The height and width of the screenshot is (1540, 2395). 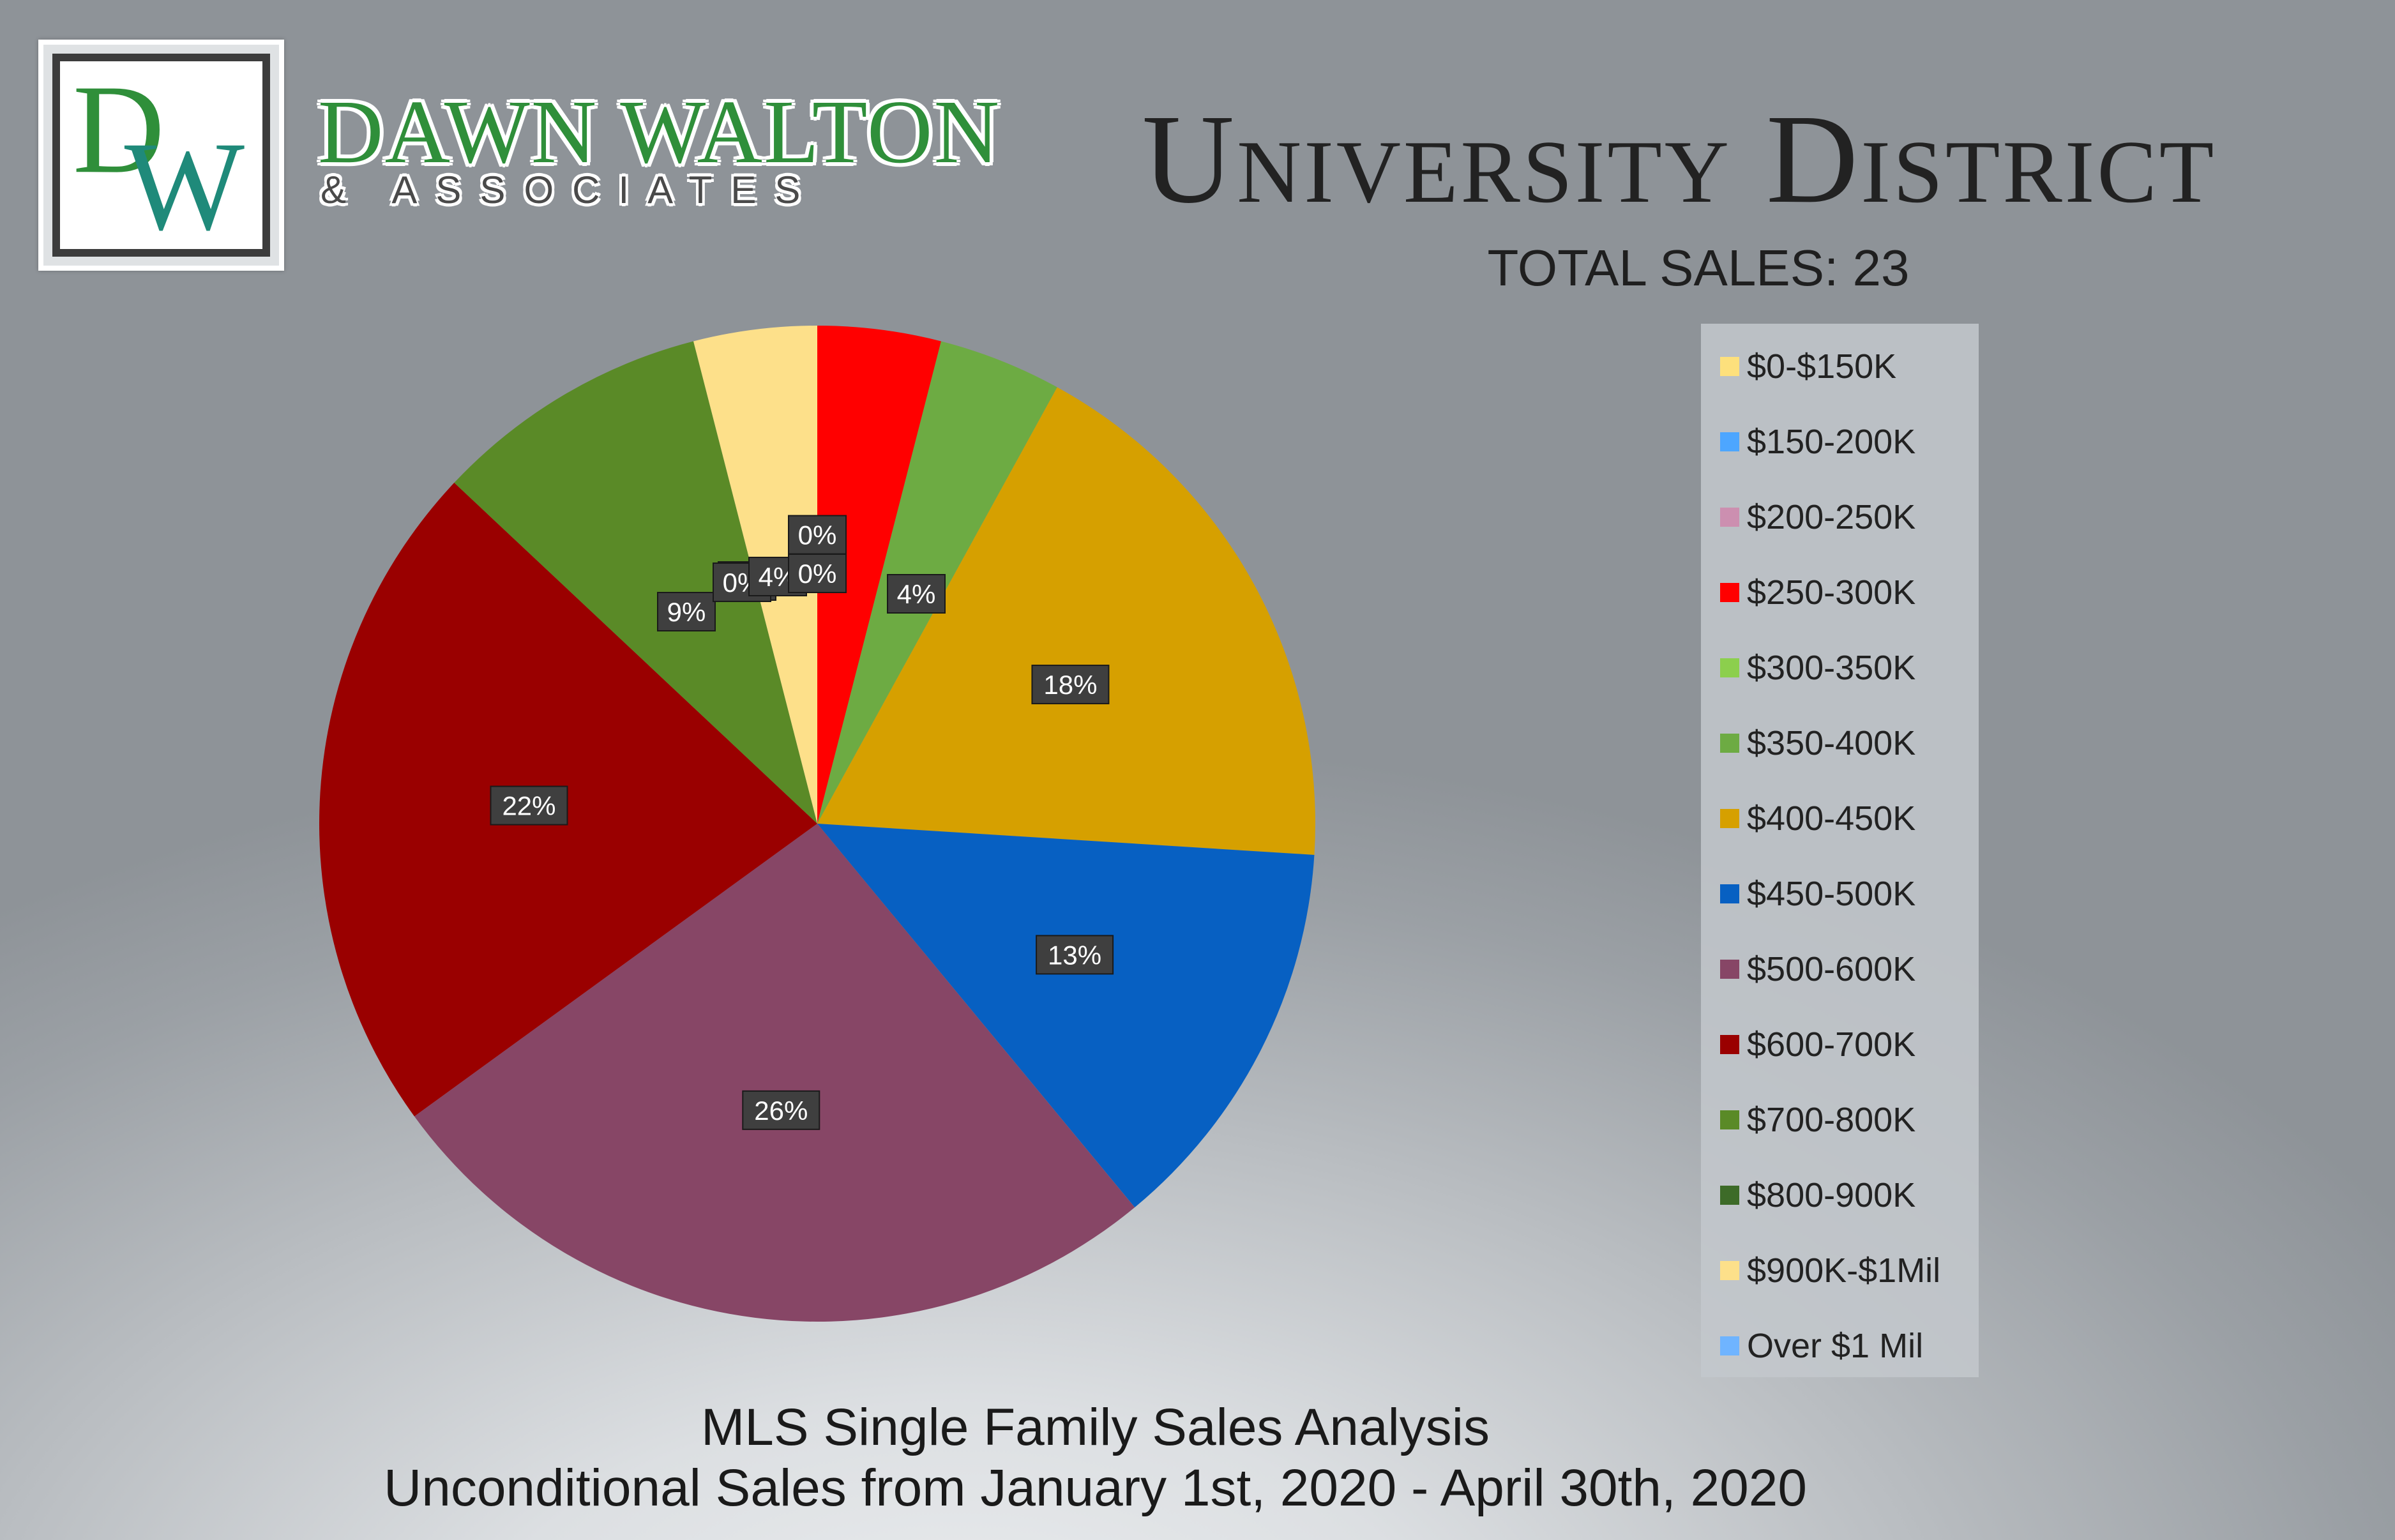 I want to click on legend-label: Over $1 Mil, so click(x=1835, y=1346).